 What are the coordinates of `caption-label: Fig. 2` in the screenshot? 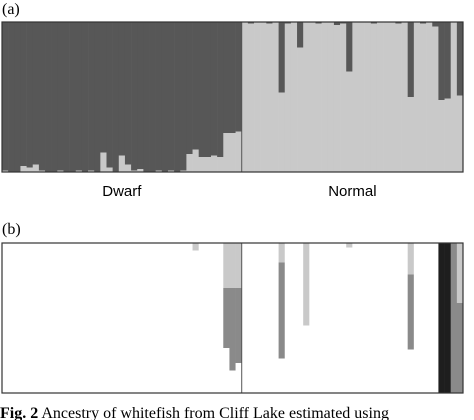 It's located at (19, 412).